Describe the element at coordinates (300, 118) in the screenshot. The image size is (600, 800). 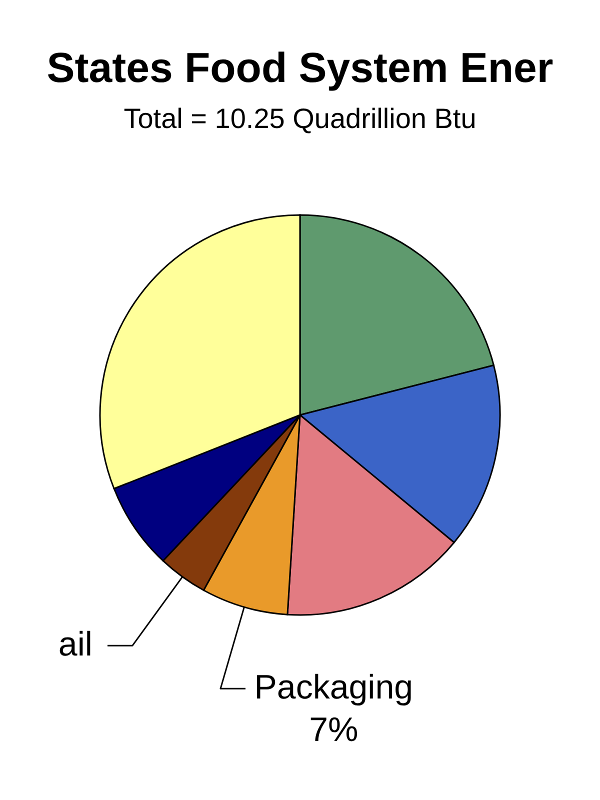
I see `chart-subtitle: Total = 10.25 Quadrillion Btu` at that location.